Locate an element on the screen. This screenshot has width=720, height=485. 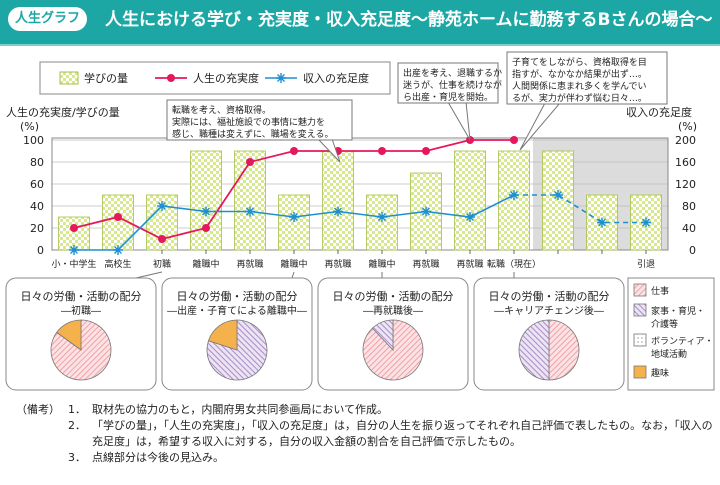
callout-text: 指すが、なかなか結果が出ず…。 is located at coordinates (579, 74).